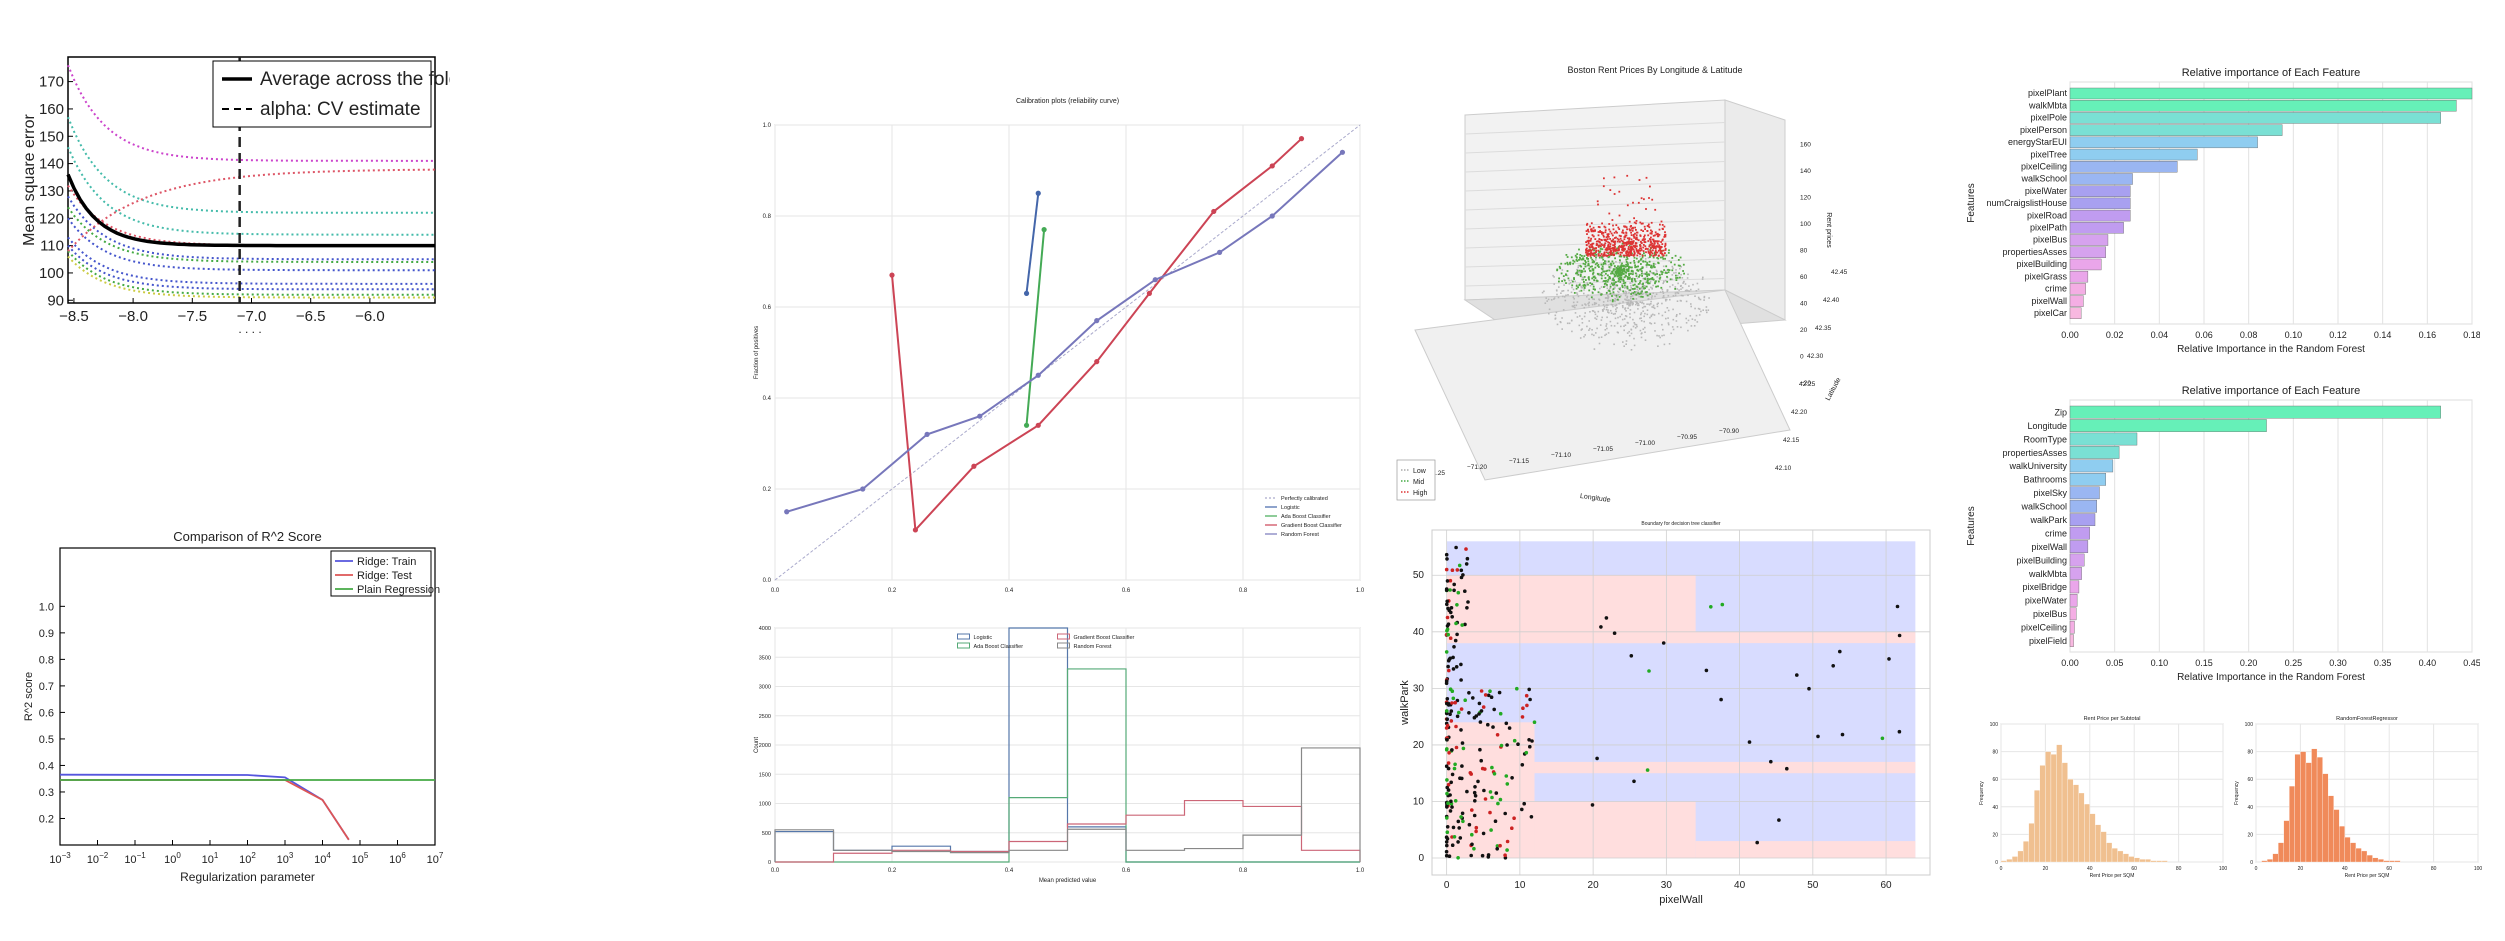 The image size is (2505, 941). I want to click on importance-bar, so click(2077, 560).